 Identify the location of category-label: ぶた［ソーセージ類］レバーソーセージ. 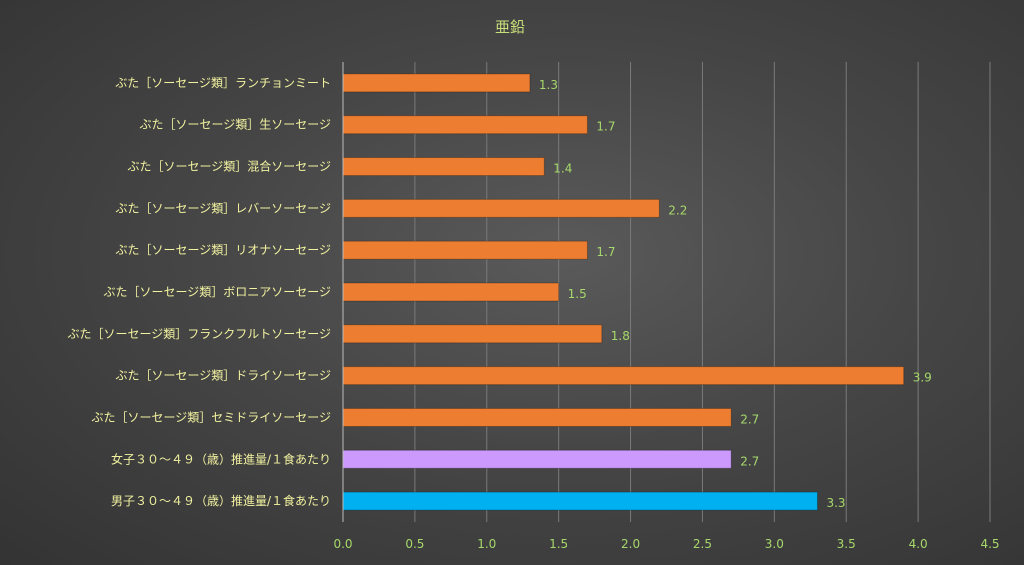
(223, 208).